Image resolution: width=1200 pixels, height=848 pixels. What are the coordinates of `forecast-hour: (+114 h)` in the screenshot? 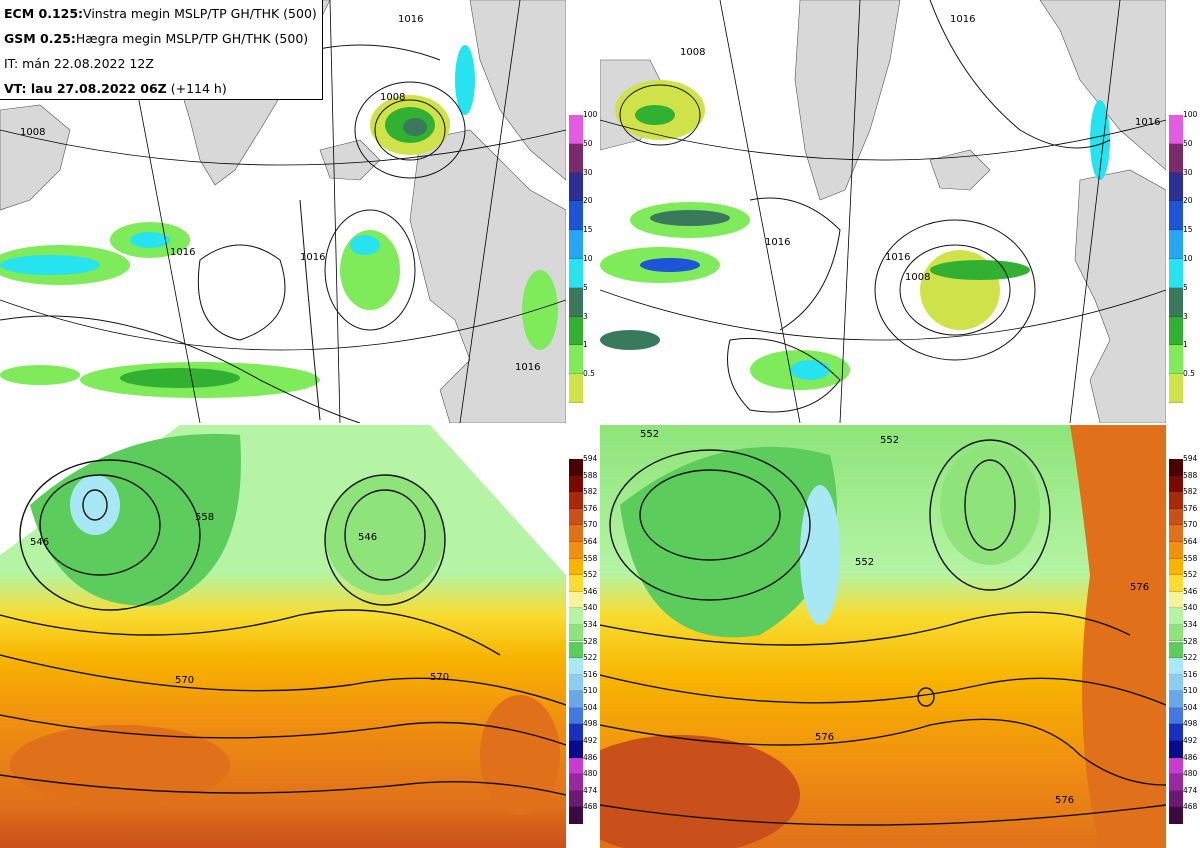 It's located at (198, 88).